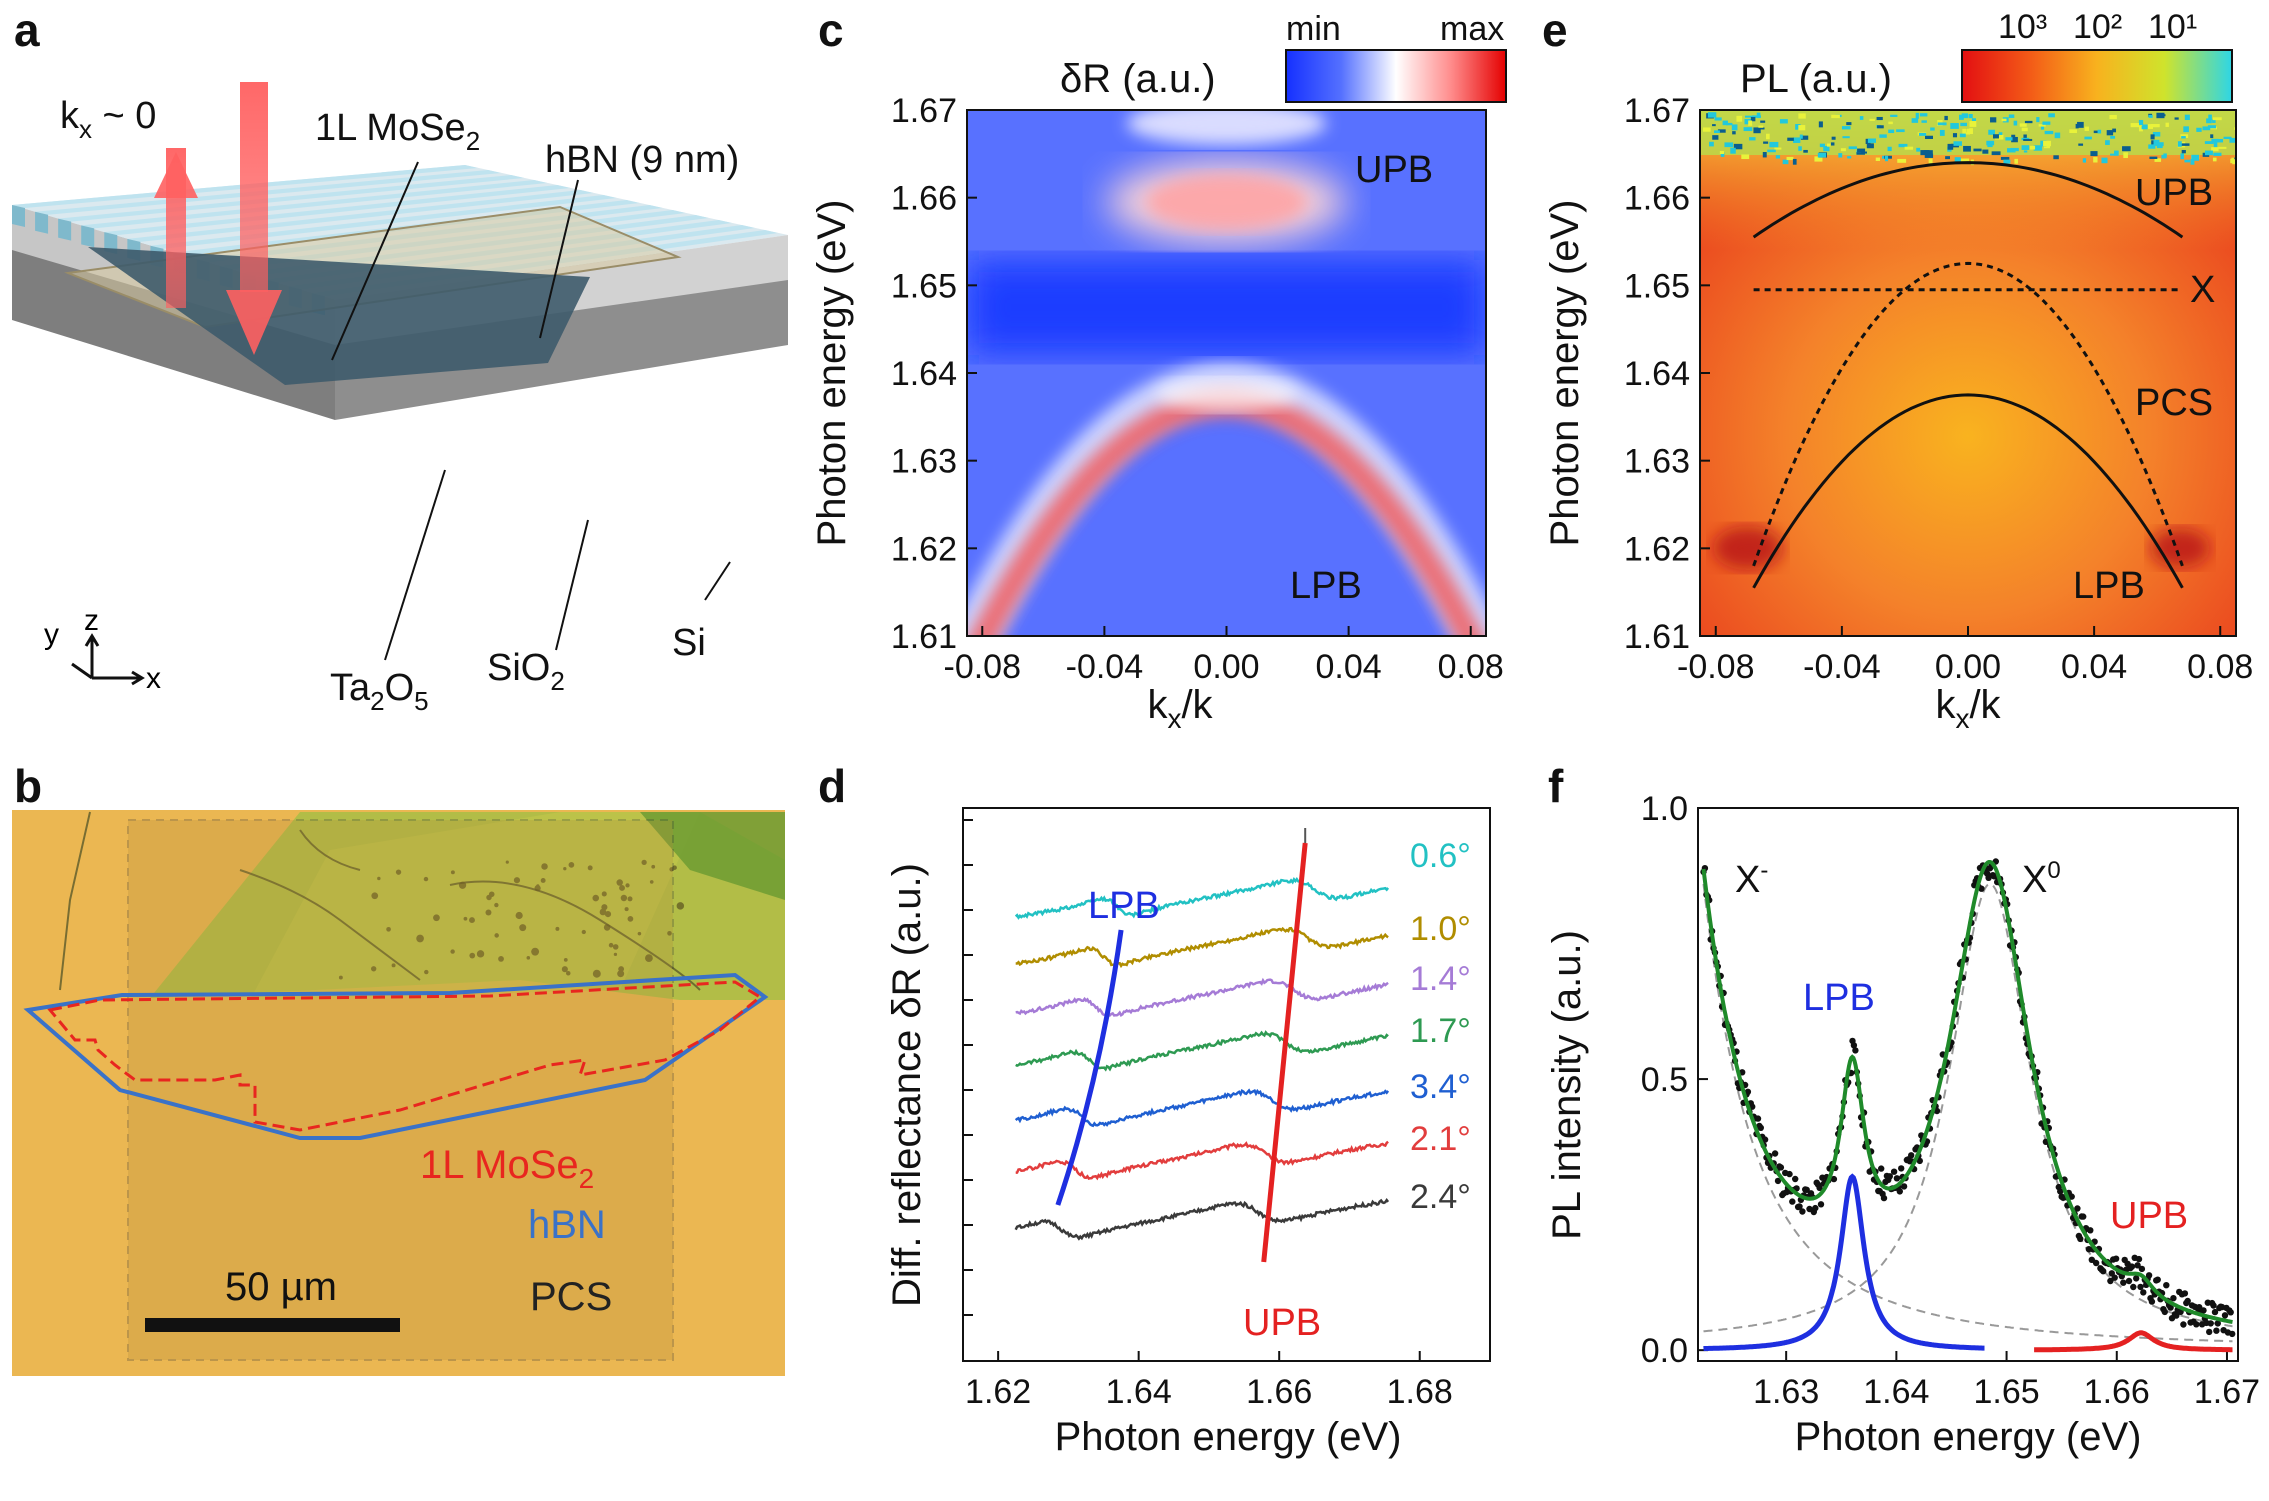 This screenshot has width=2269, height=1501. What do you see at coordinates (1751, 879) in the screenshot?
I see `f-xminus-label: X-` at bounding box center [1751, 879].